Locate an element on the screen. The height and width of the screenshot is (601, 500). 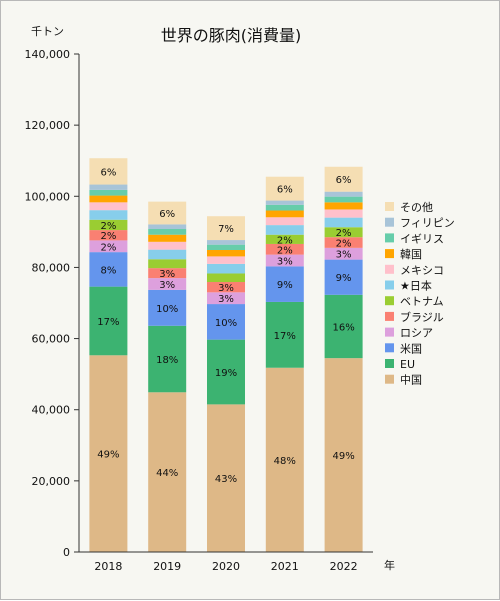
data-label: 17% is located at coordinates (108, 322).